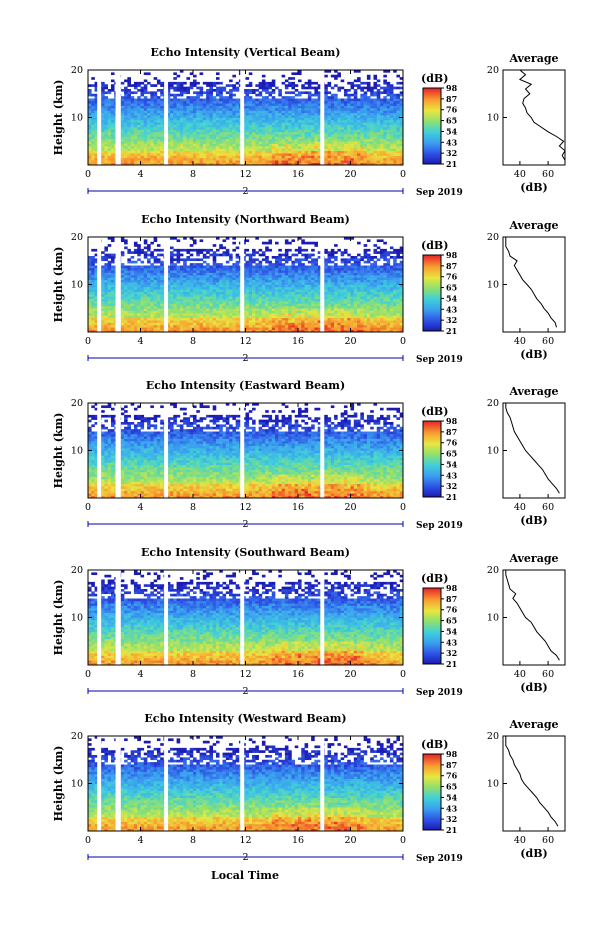  What do you see at coordinates (548, 174) in the screenshot?
I see `average-x-tick-label: 60` at bounding box center [548, 174].